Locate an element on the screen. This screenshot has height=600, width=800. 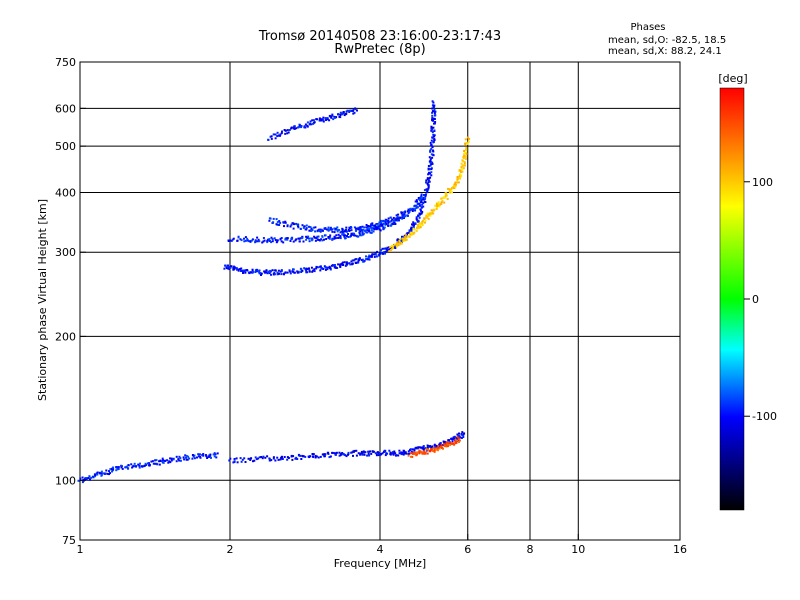
chart-subtitle: RwPretec (8p) is located at coordinates (379, 49).